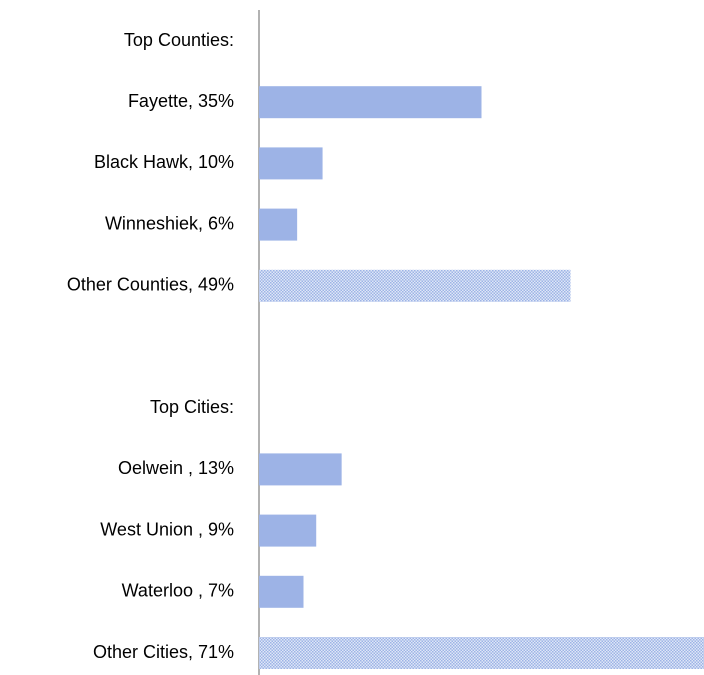  I want to click on category-label: Oelwein , 13%, so click(176, 468).